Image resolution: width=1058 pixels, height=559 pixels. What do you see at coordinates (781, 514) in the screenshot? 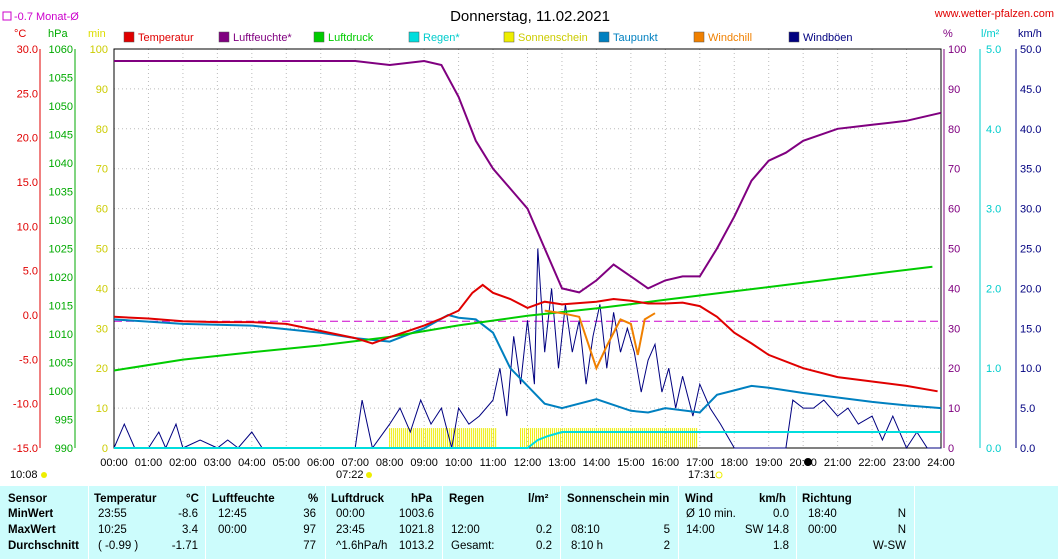
I see `table-cell-w_val: 0.0` at bounding box center [781, 514].